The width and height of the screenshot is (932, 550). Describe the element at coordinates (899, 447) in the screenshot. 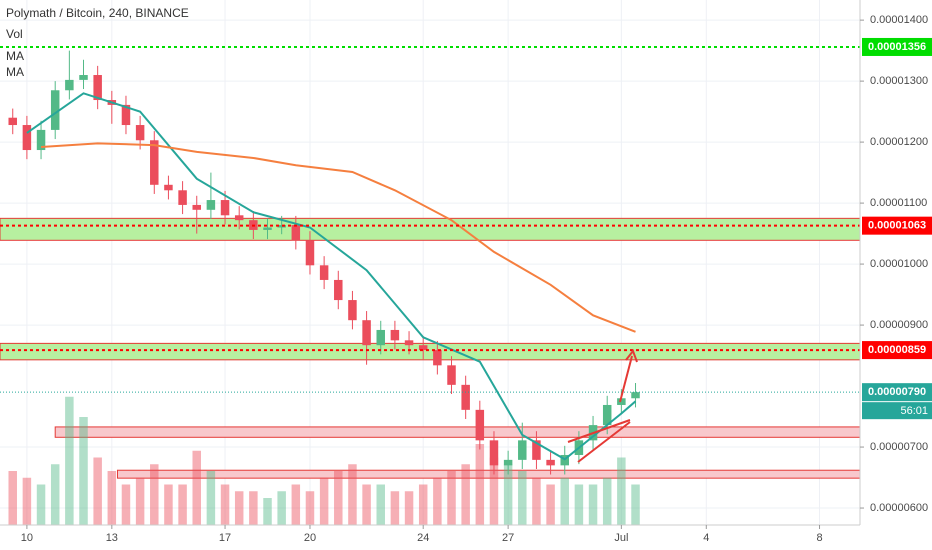

I see `y-tick-label: 0.00000700` at that location.